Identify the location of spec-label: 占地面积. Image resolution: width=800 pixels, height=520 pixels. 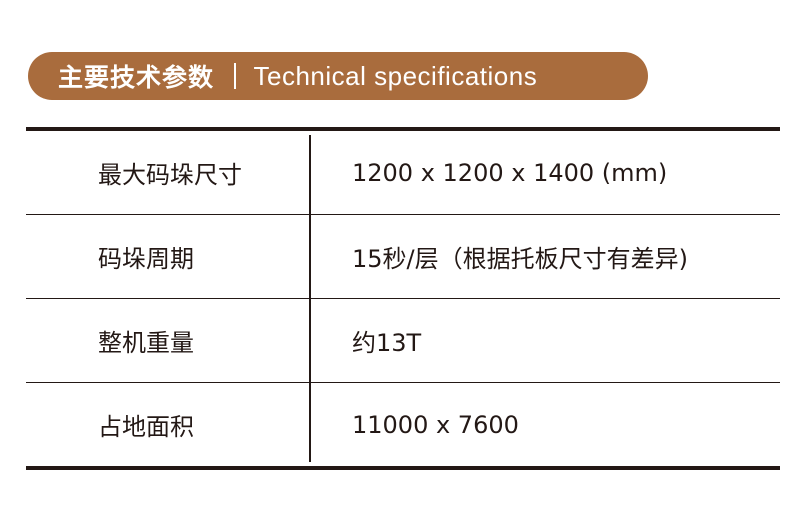
(146, 427).